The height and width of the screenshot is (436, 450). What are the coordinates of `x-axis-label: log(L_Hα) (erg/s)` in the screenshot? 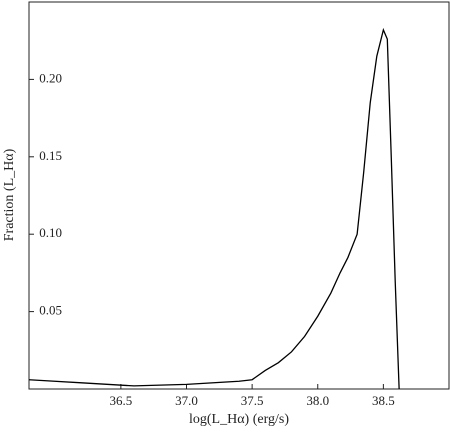 It's located at (239, 419).